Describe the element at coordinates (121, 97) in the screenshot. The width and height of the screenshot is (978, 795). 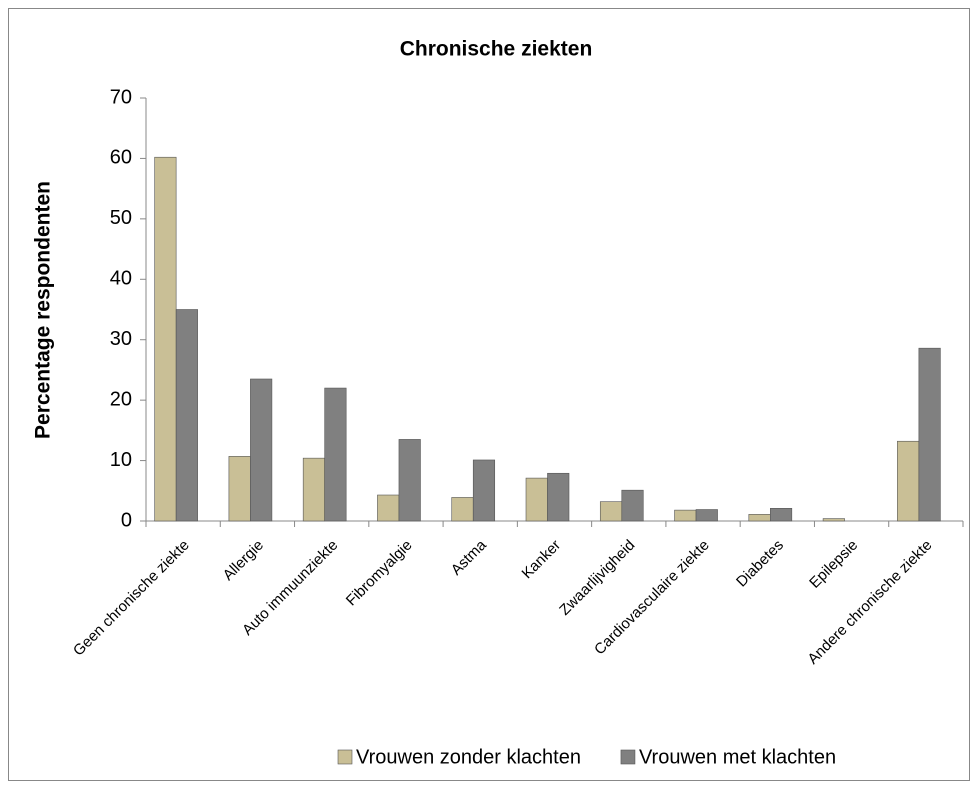
I see `y-tick-label: 70` at that location.